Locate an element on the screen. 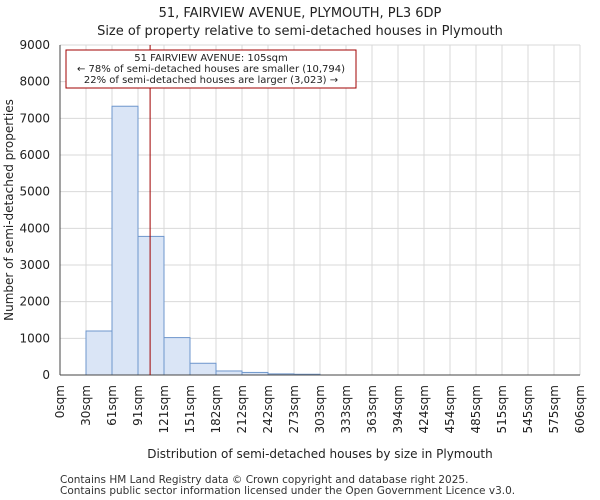  x-tick-label: 394sqm is located at coordinates (398, 409).